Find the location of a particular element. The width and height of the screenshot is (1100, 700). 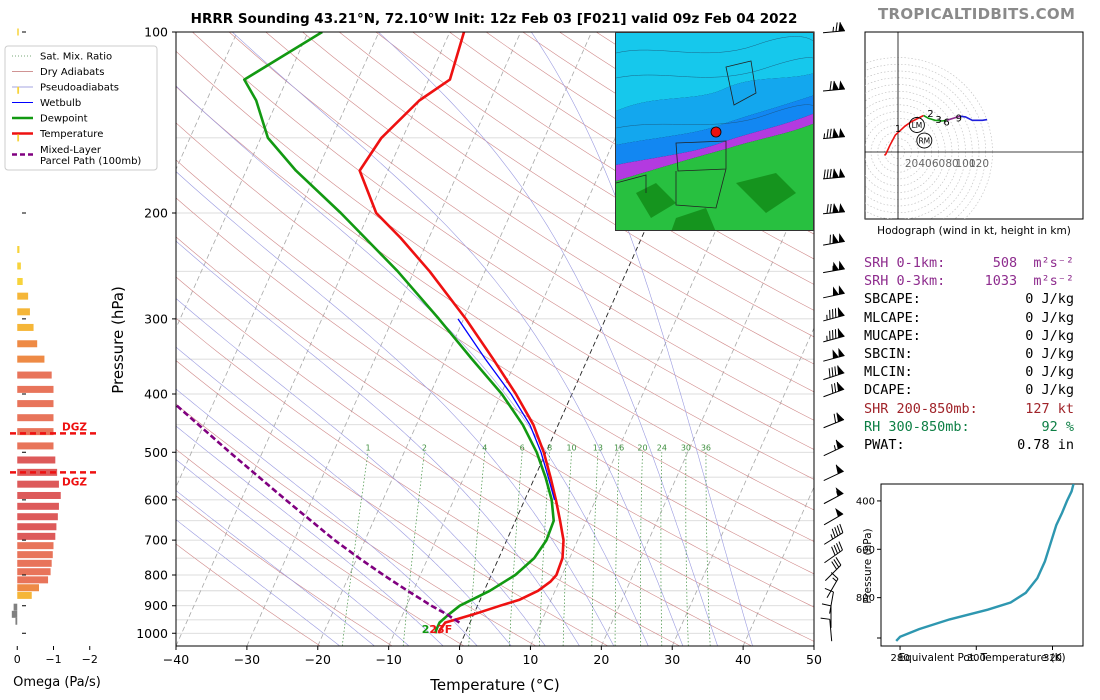

x-tick-label: 10 is located at coordinates (530, 659).